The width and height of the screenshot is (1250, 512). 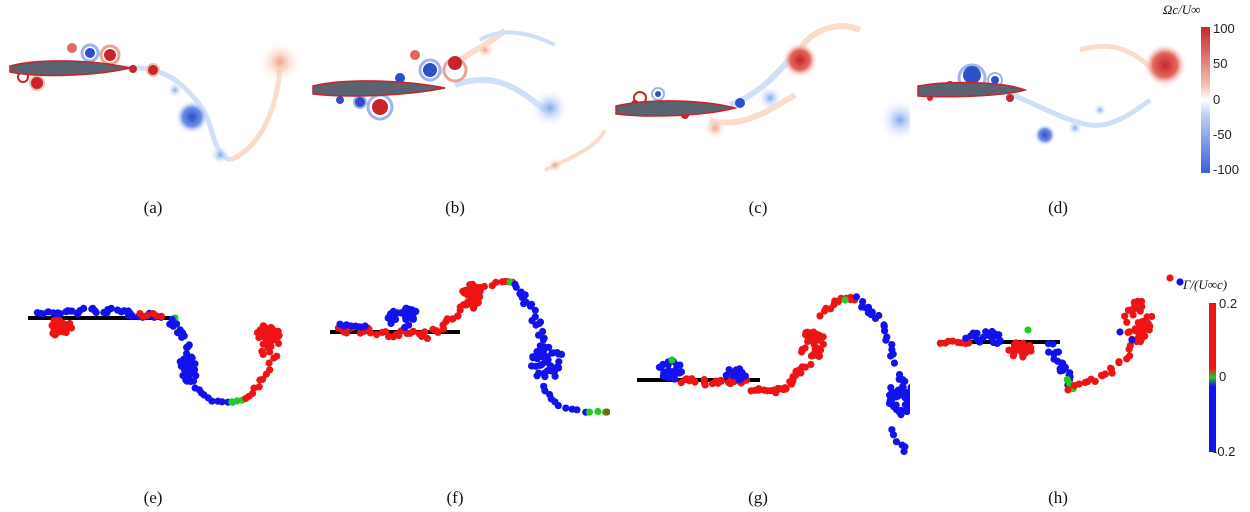 I want to click on vorticity-tick-minus100: -100, so click(x=1226, y=169).